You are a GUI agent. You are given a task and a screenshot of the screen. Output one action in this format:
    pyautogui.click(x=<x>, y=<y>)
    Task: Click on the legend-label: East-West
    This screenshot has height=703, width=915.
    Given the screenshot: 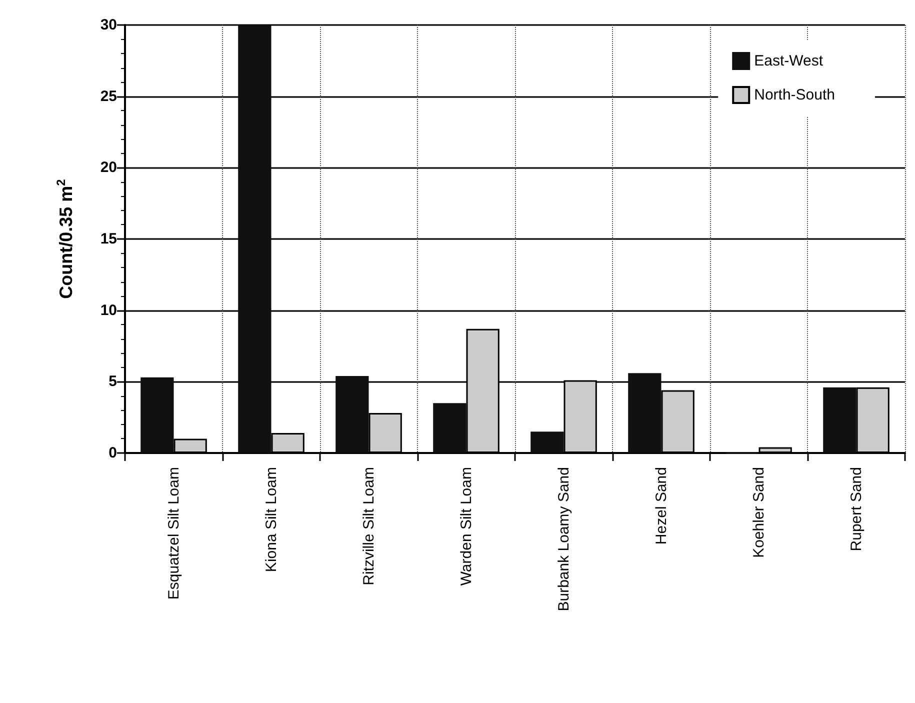 What is the action you would take?
    pyautogui.click(x=789, y=61)
    